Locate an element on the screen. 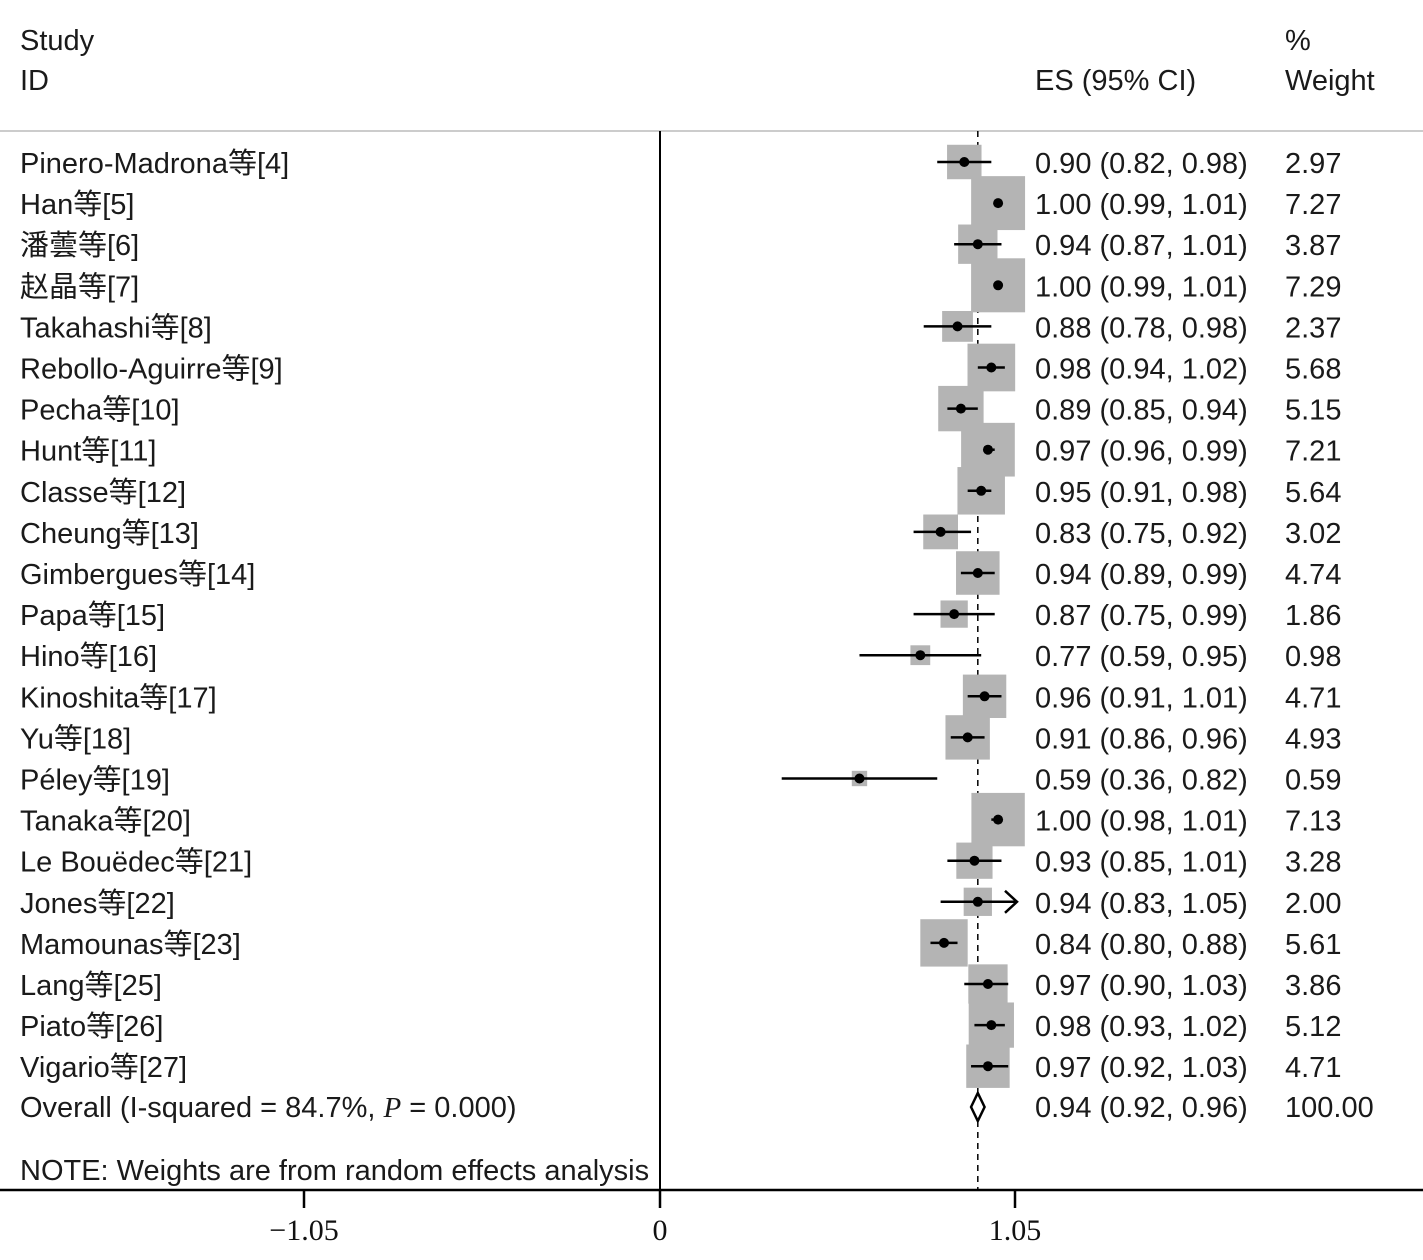  study-weight: 5.68 is located at coordinates (1313, 370).